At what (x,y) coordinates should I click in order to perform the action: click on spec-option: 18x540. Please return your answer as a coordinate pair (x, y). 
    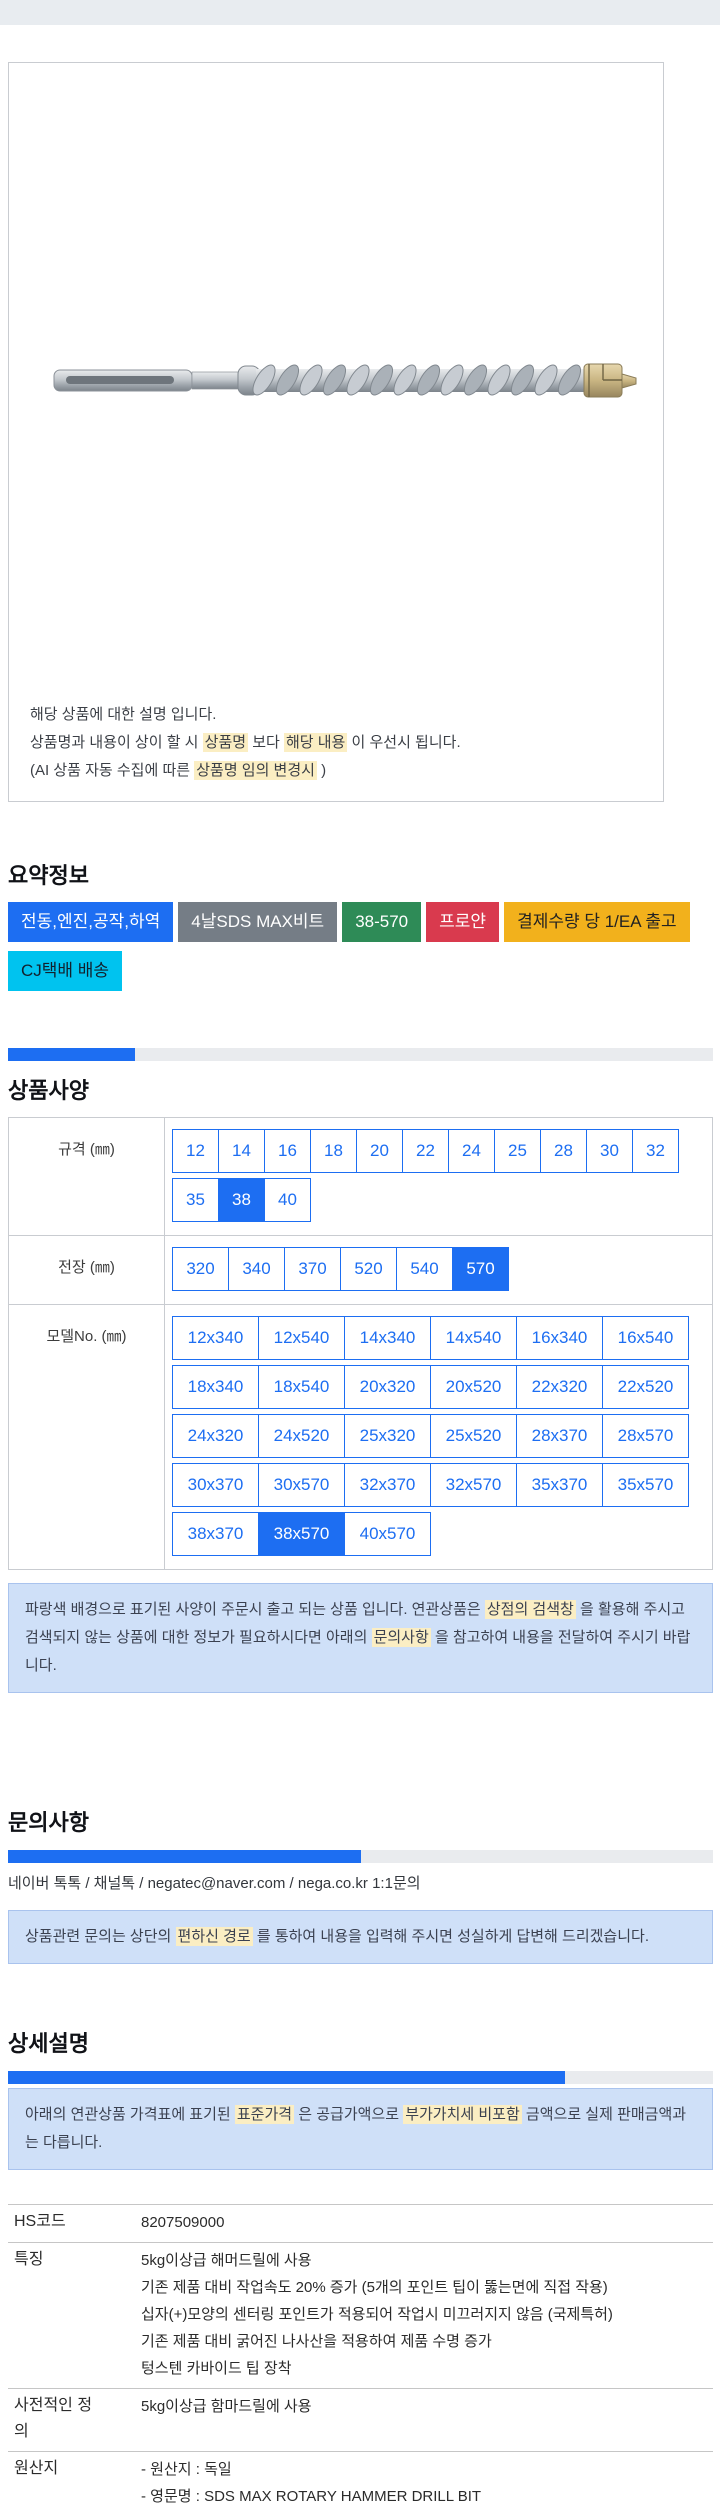
    Looking at the image, I should click on (301, 1387).